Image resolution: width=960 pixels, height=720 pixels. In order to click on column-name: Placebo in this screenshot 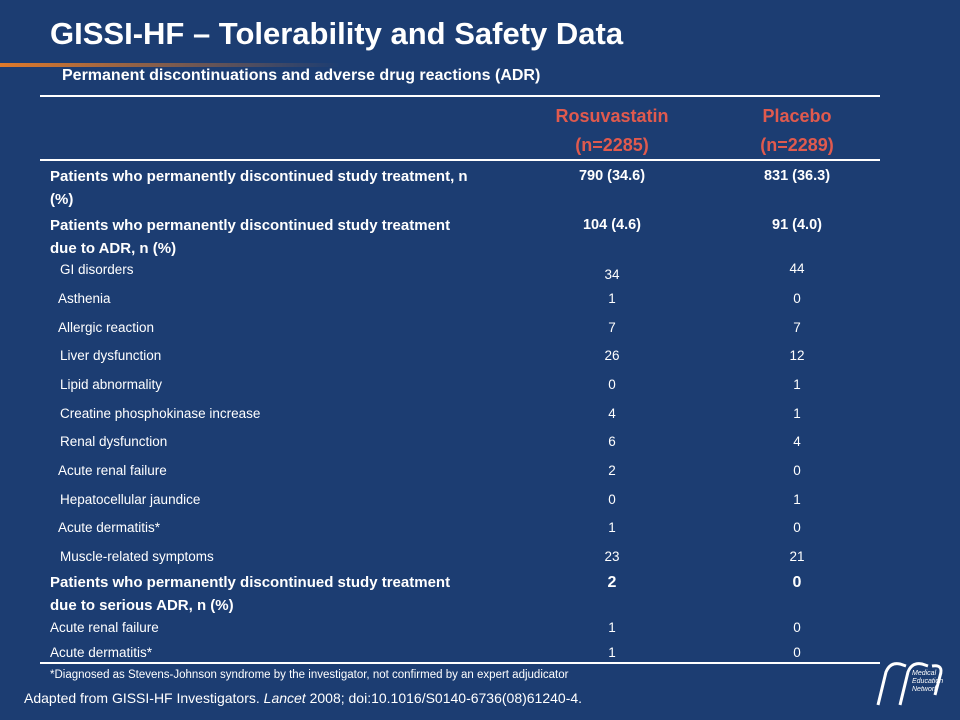, I will do `click(797, 116)`.